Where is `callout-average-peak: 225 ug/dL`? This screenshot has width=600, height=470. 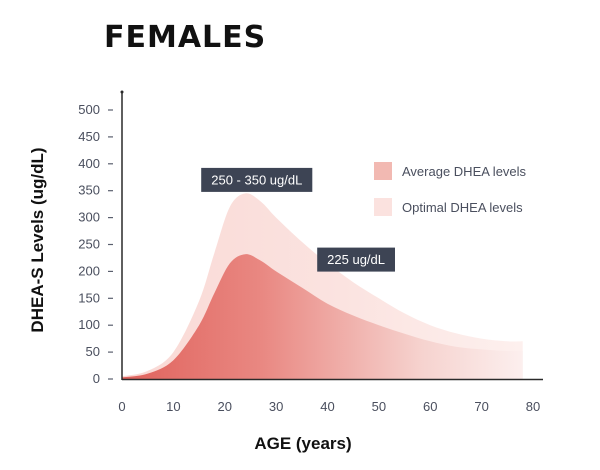
callout-average-peak: 225 ug/dL is located at coordinates (356, 259).